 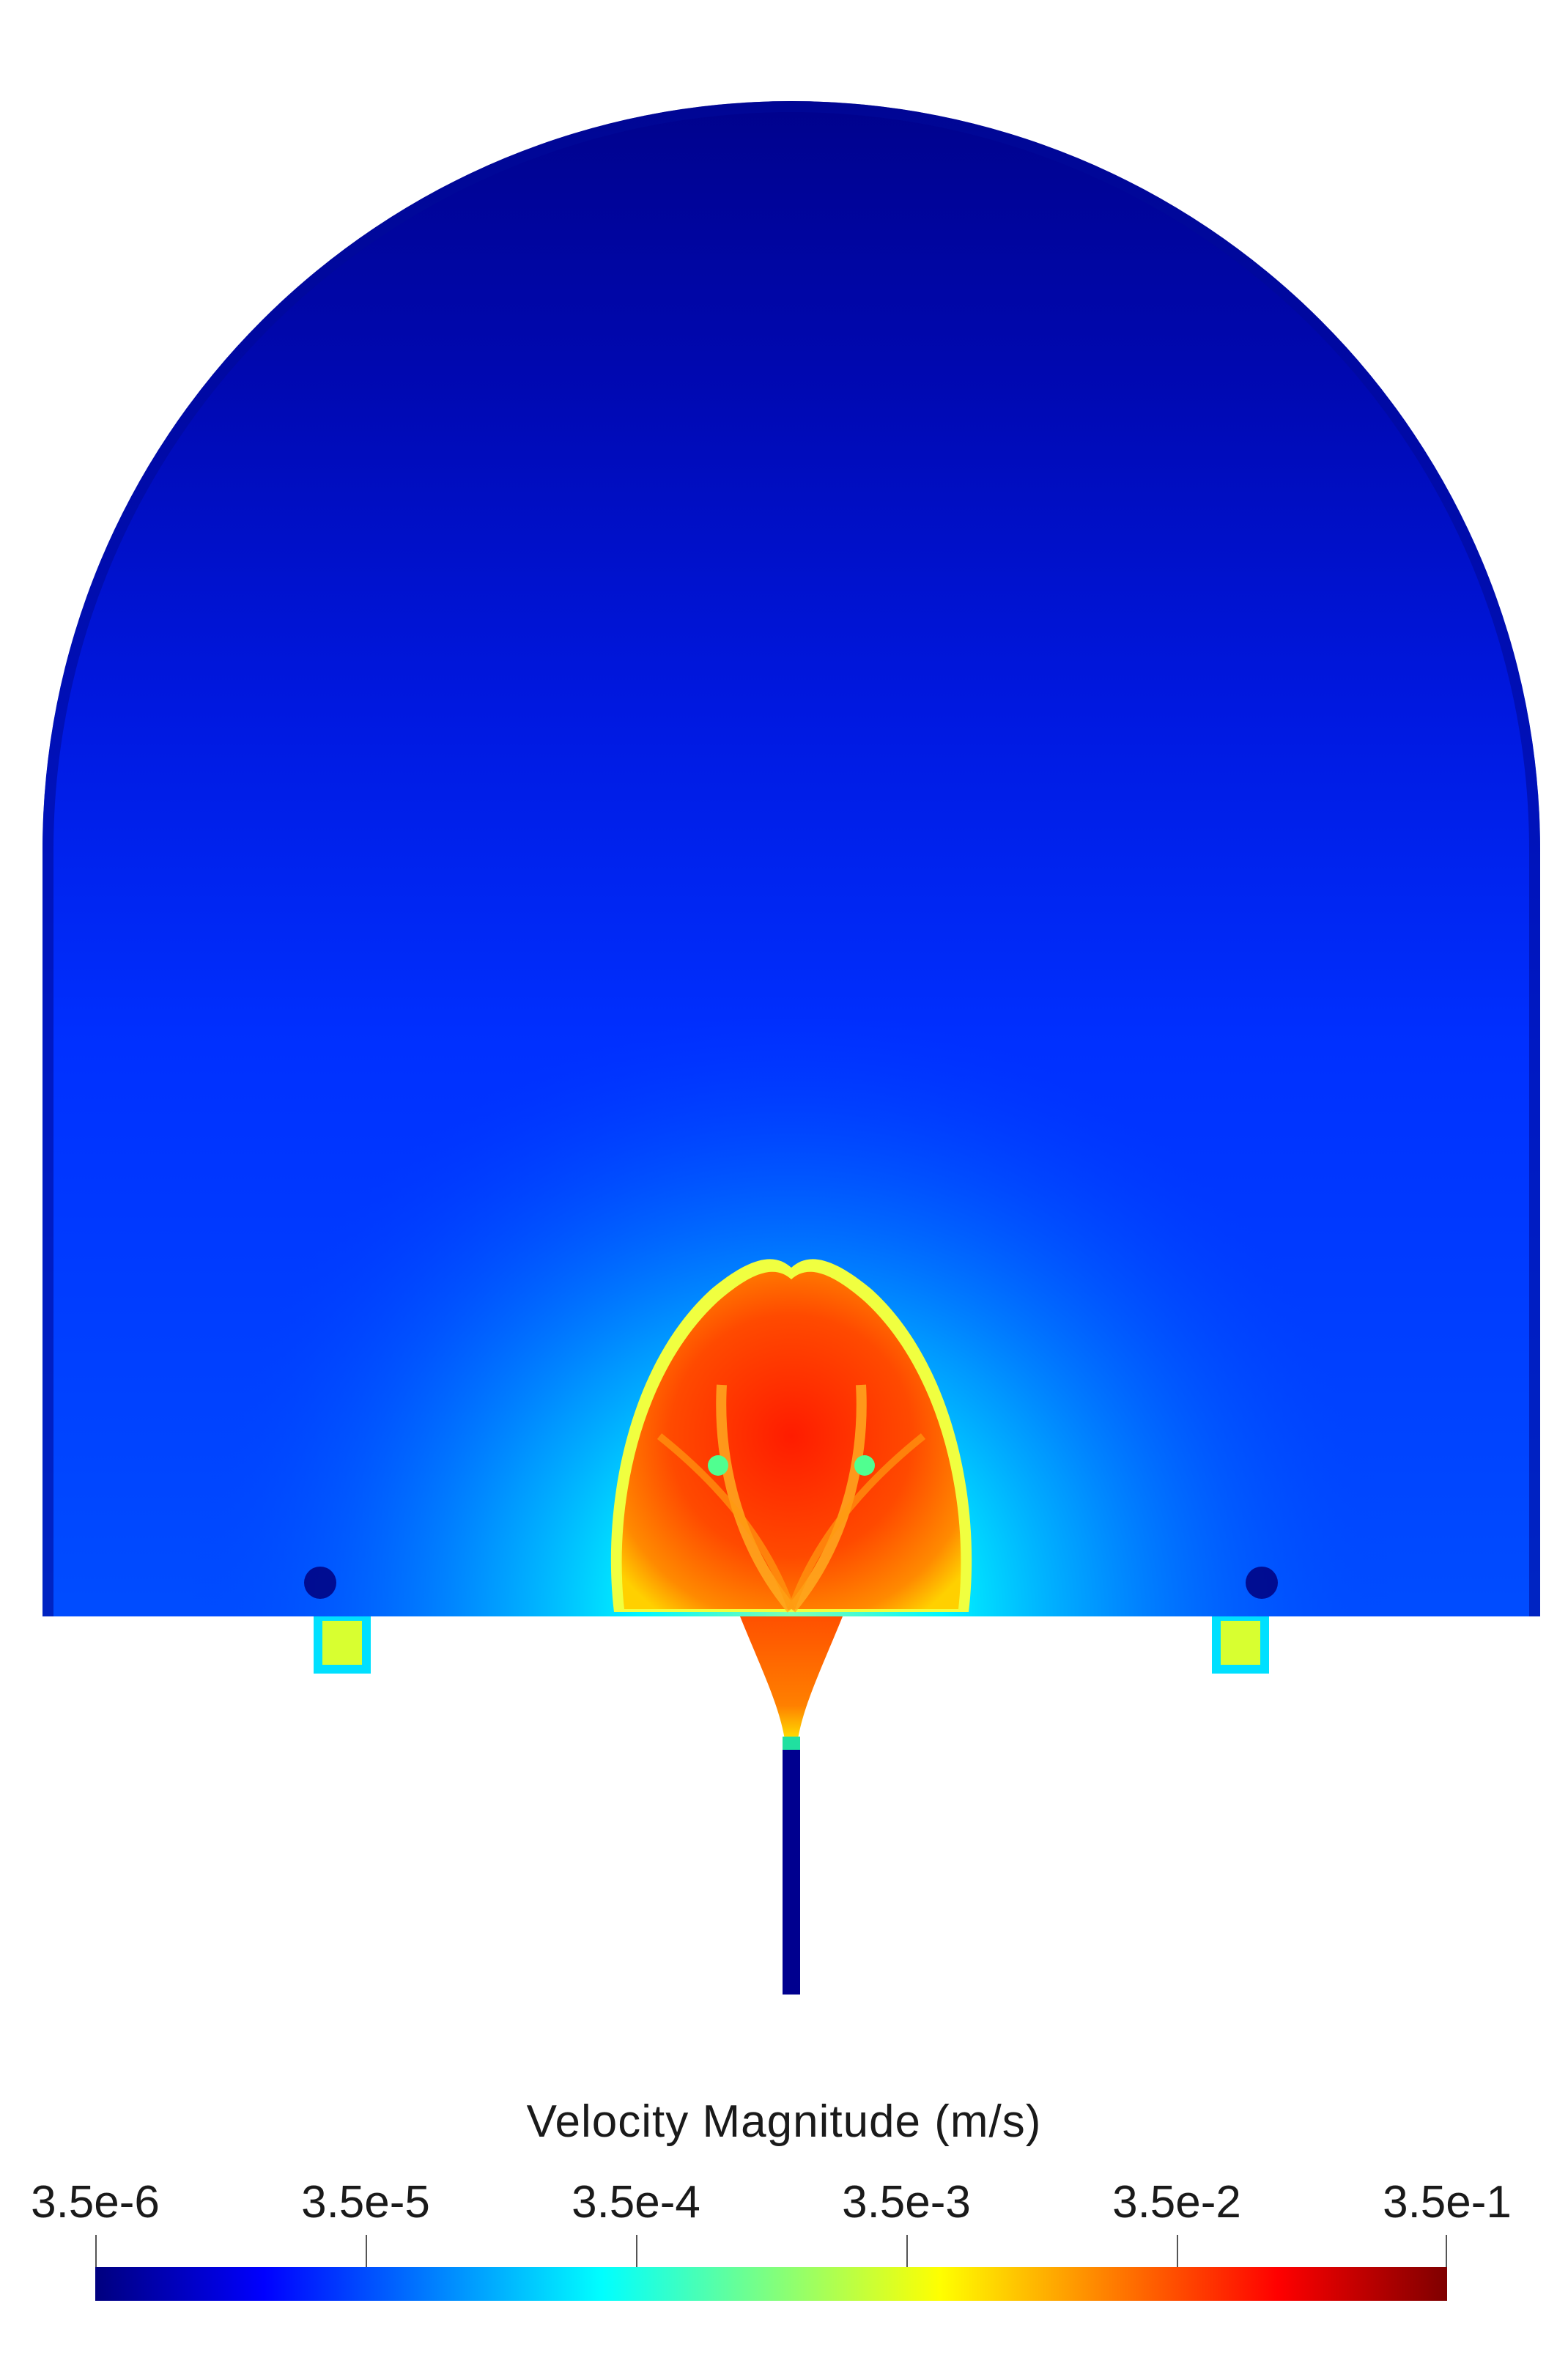 I want to click on tick-label-6: 3.5e-1, so click(x=1448, y=2202).